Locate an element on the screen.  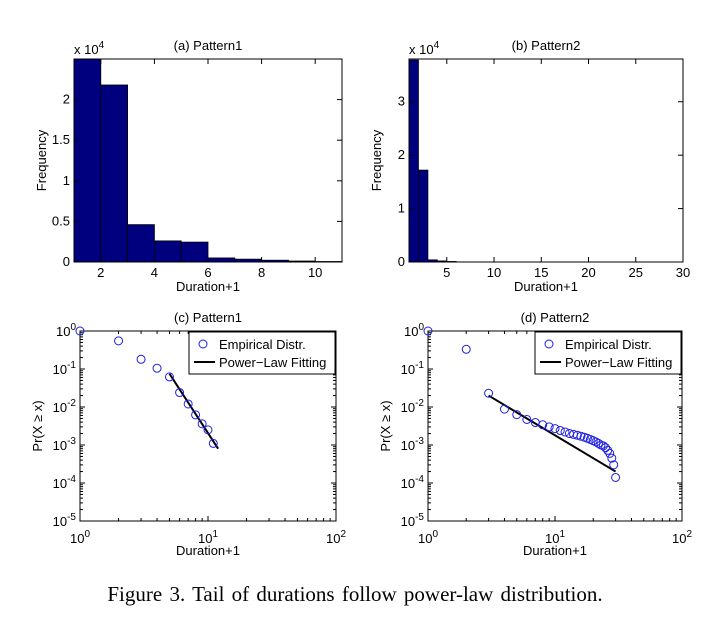
y-tick-label: 10⁻² is located at coordinates (65, 406).